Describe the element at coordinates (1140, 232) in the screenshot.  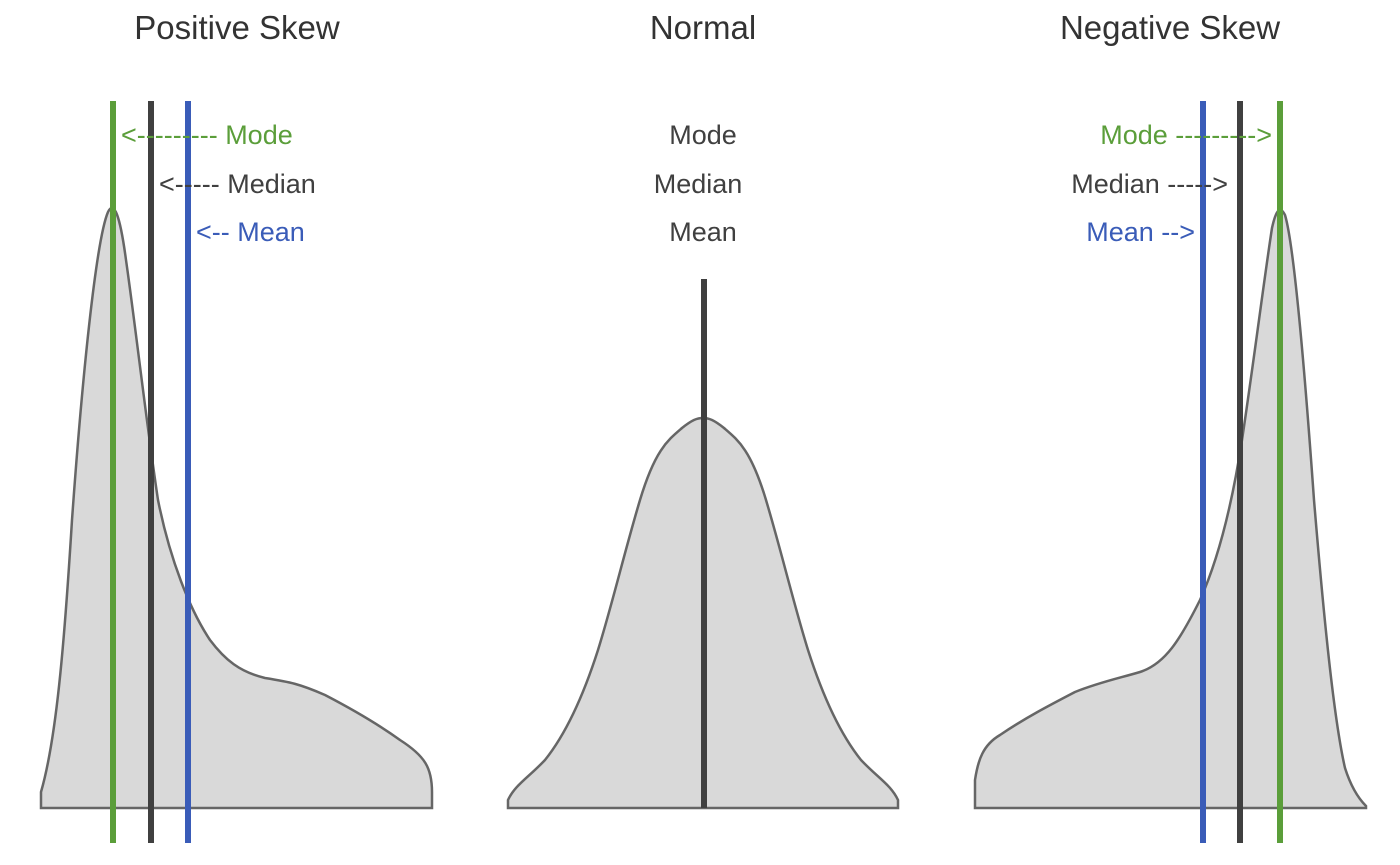
I see `mean-label: Mean -->` at that location.